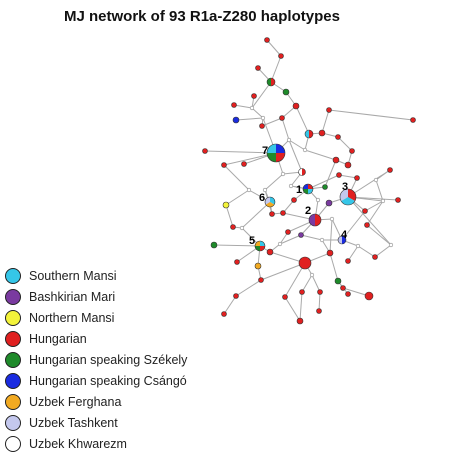 This screenshot has width=474, height=454. I want to click on legend-swatch-hungarian, so click(13, 339).